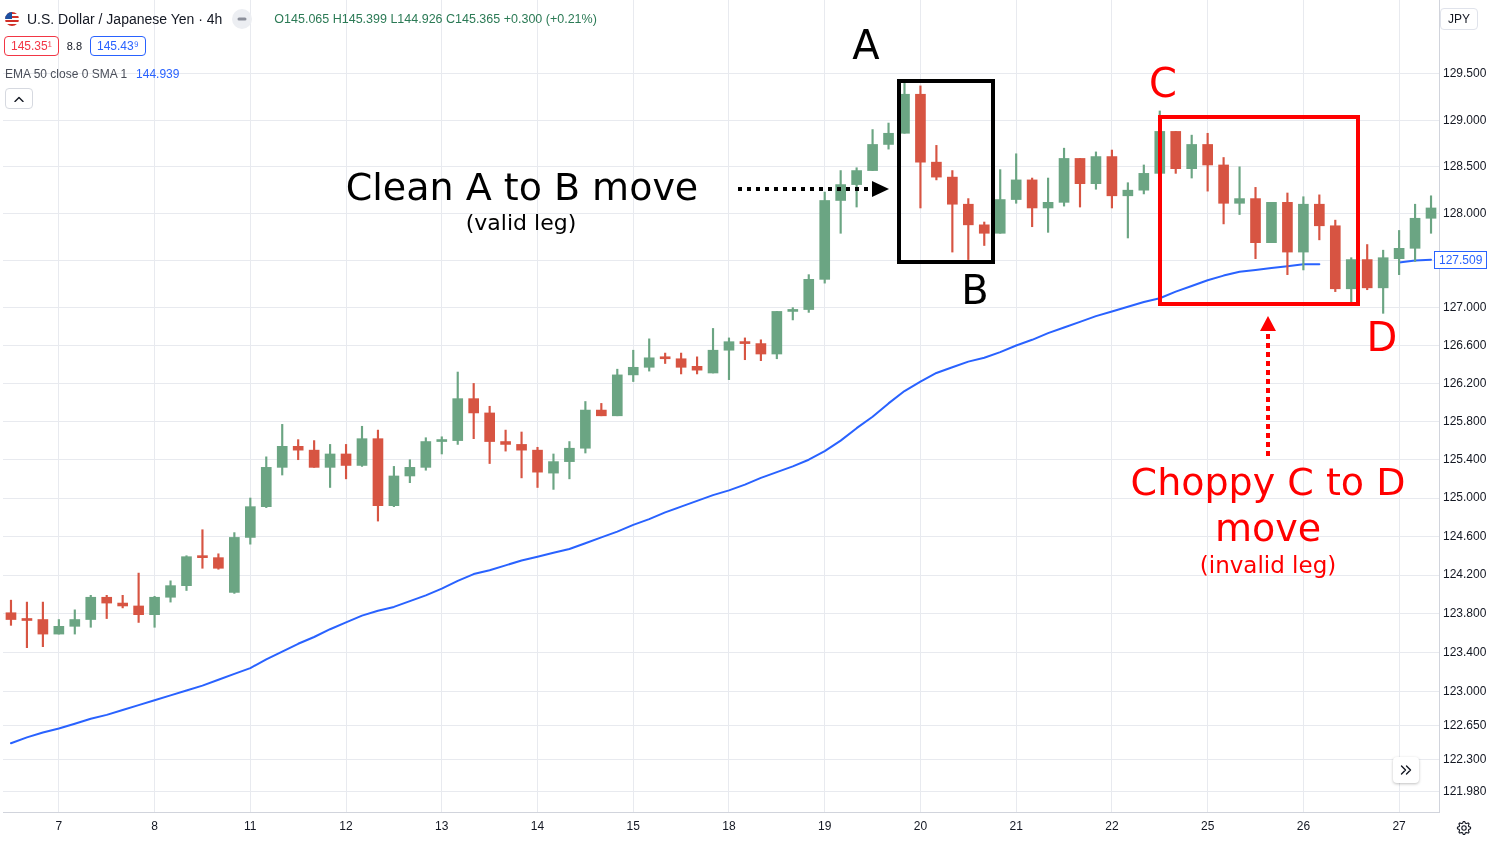 This screenshot has width=1494, height=842. What do you see at coordinates (1207, 825) in the screenshot?
I see `x-tick-label: 25` at bounding box center [1207, 825].